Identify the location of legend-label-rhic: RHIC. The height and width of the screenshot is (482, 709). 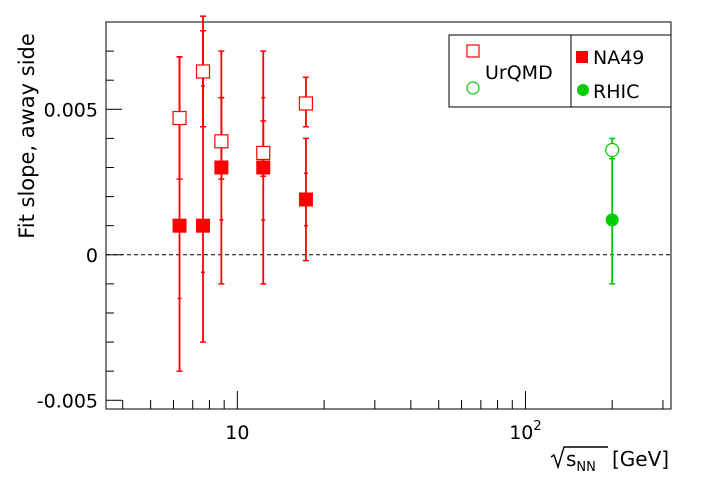
(616, 92).